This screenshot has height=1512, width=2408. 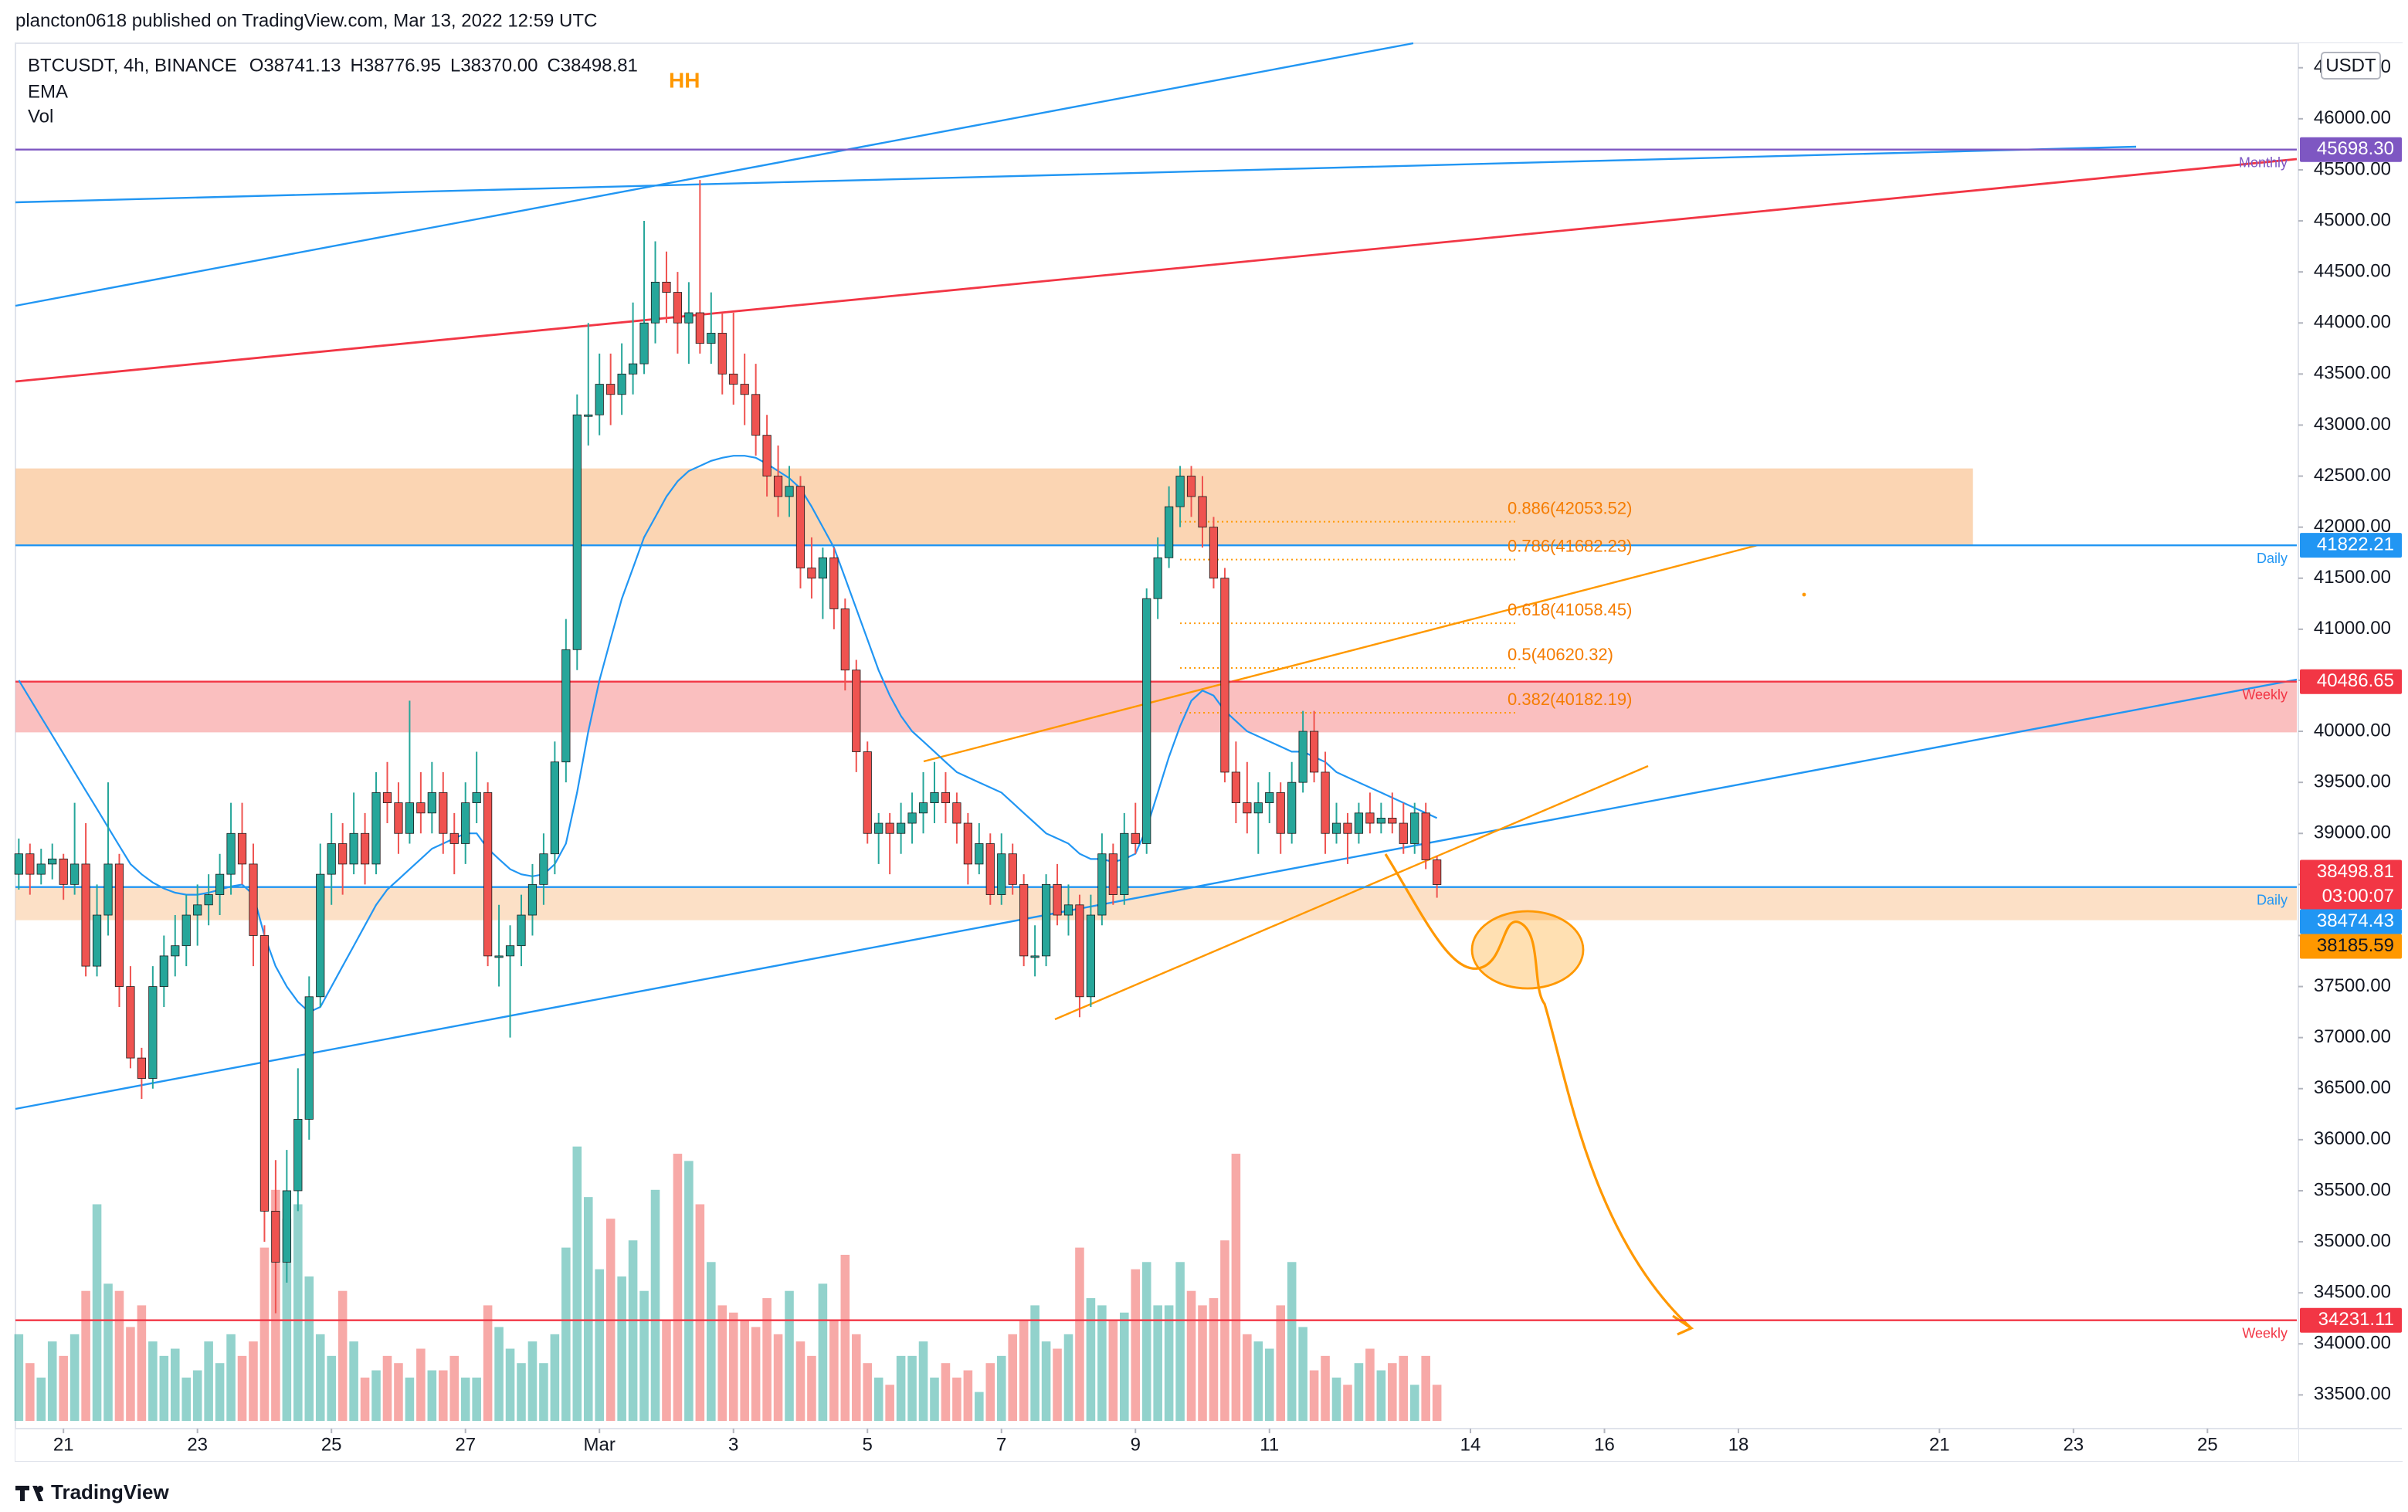 What do you see at coordinates (2355, 544) in the screenshot?
I see `price-tag-label: 41822.21` at bounding box center [2355, 544].